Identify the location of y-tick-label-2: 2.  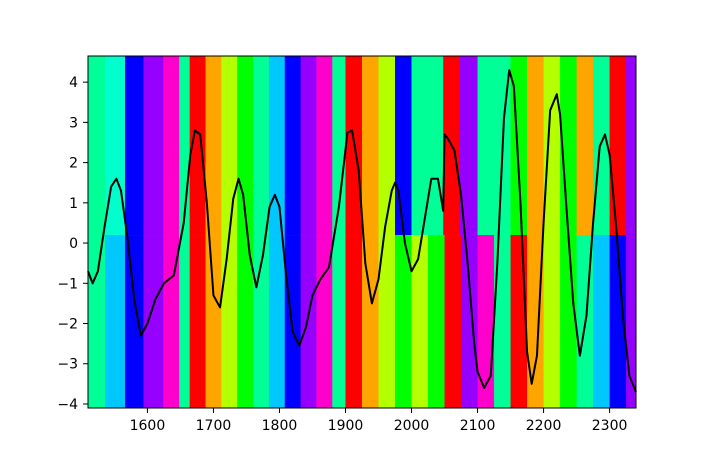
(73, 164).